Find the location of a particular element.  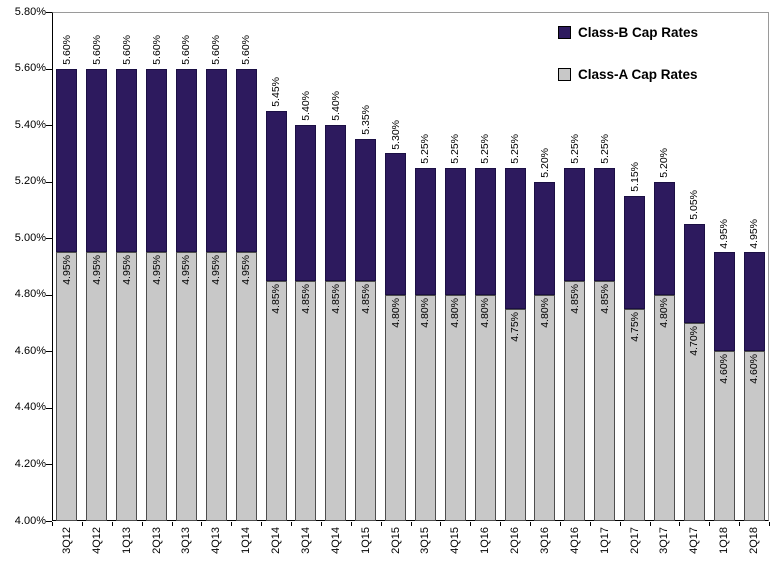

x-tick-label: 3Q12 is located at coordinates (66, 540).